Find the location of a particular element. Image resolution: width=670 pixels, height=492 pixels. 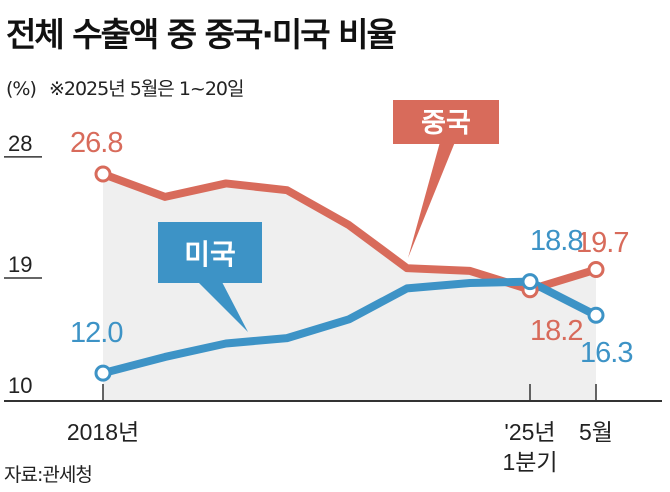

x-tick-label: 1분기 is located at coordinates (529, 462).